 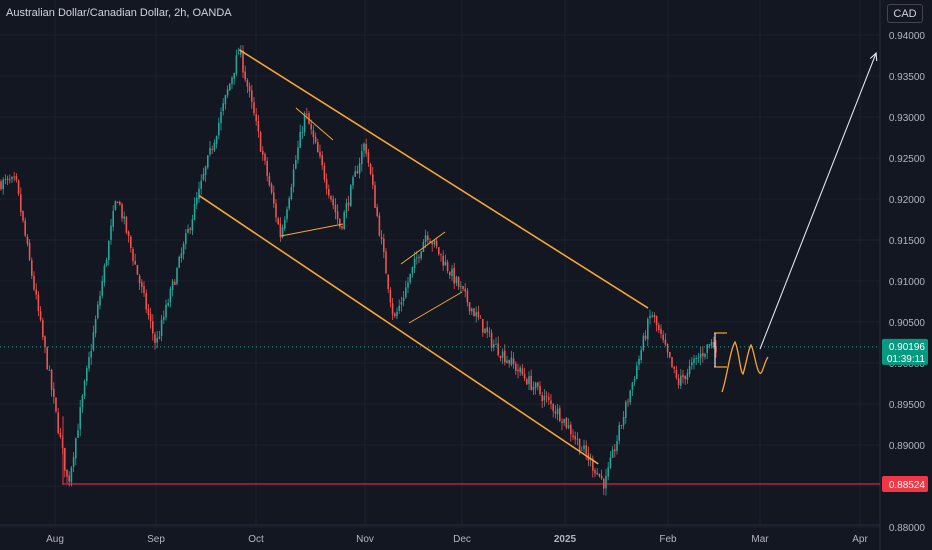 I want to click on last-price-value: 0.90196, so click(x=907, y=347).